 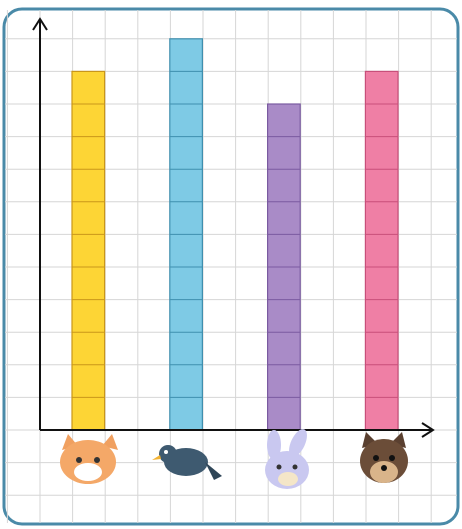 What do you see at coordinates (287, 459) in the screenshot?
I see `rabbit-icon` at bounding box center [287, 459].